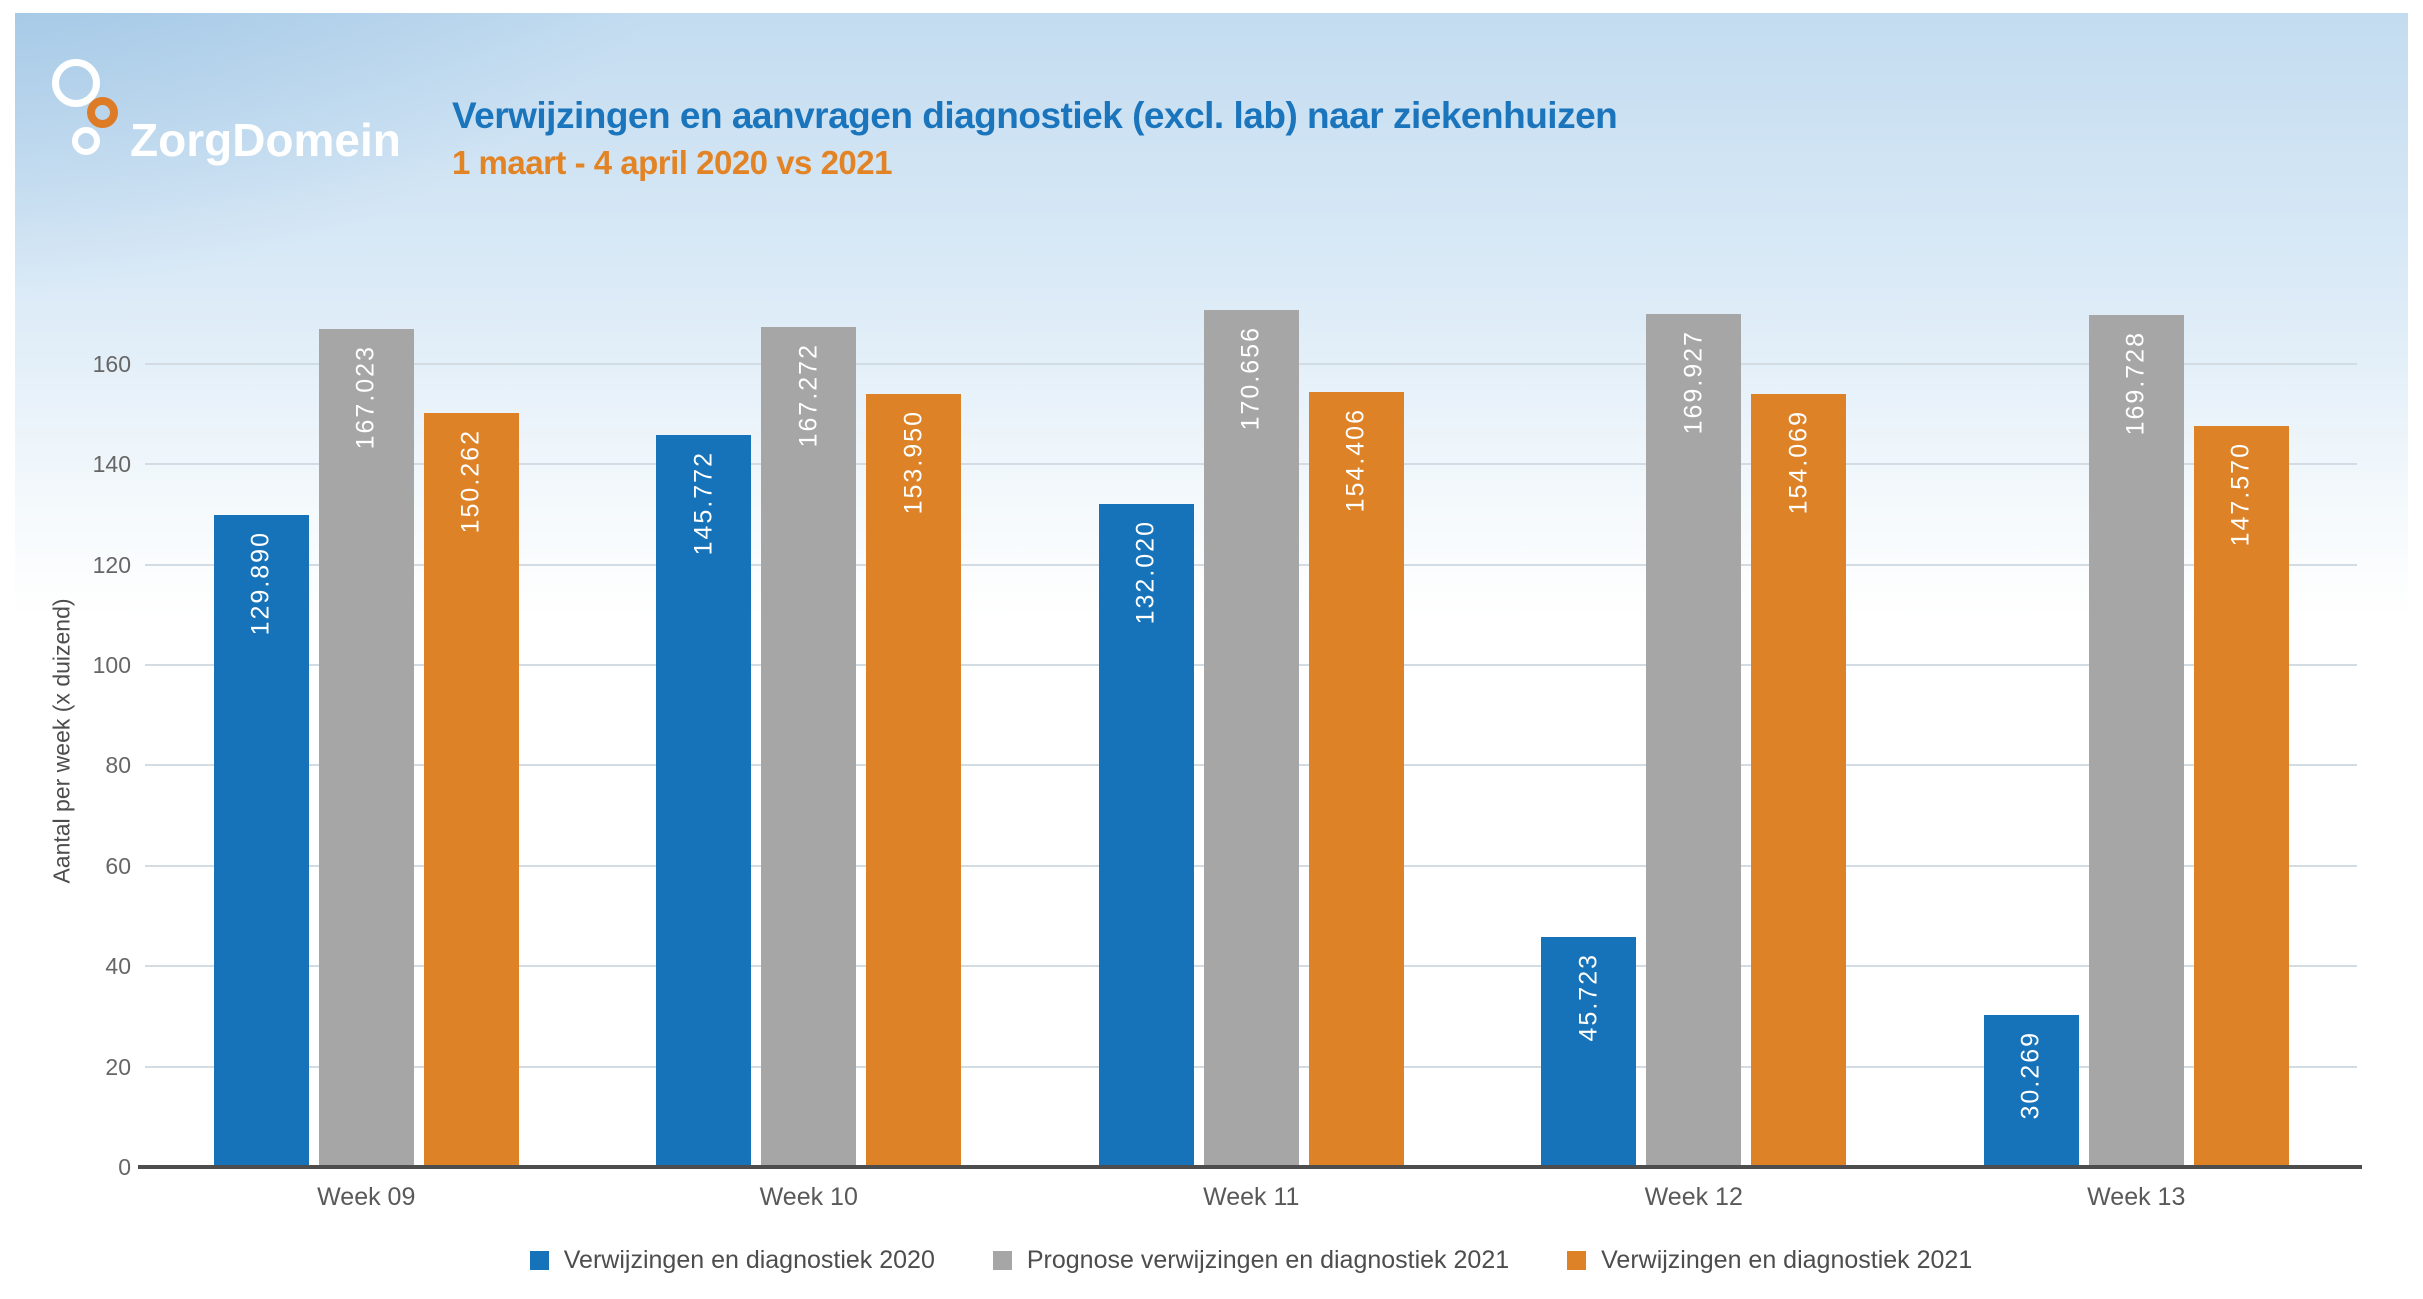 This screenshot has width=2423, height=1299. What do you see at coordinates (809, 747) in the screenshot?
I see `bar-prognose-2021-week-10: 167.272` at bounding box center [809, 747].